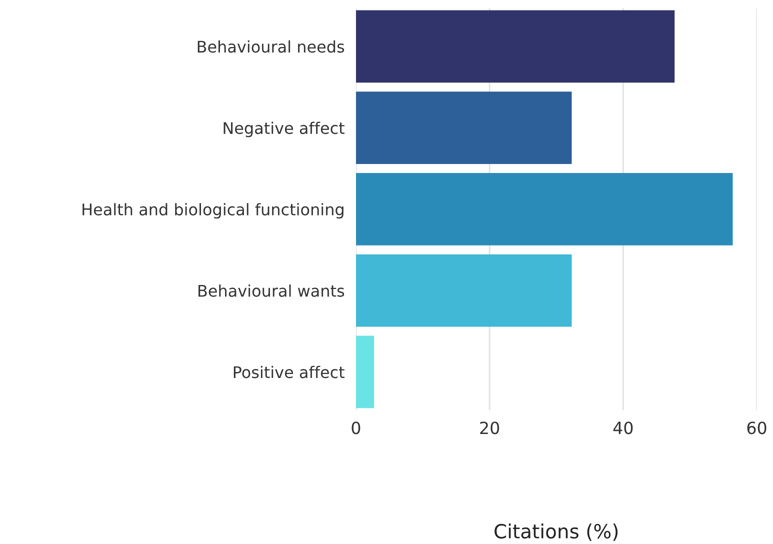  I want to click on y-tick-label: Positive affect, so click(289, 372).